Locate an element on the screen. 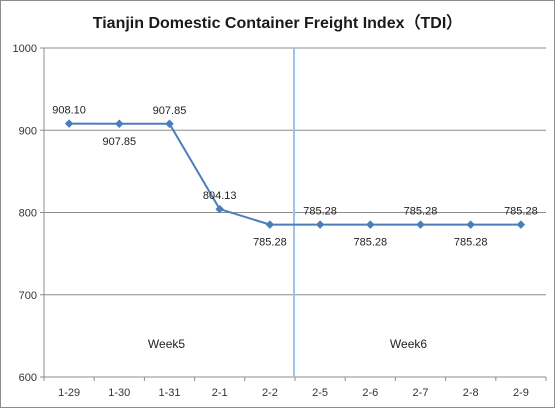 The image size is (555, 408). x-tick-label-2-2: 2-2 is located at coordinates (270, 393).